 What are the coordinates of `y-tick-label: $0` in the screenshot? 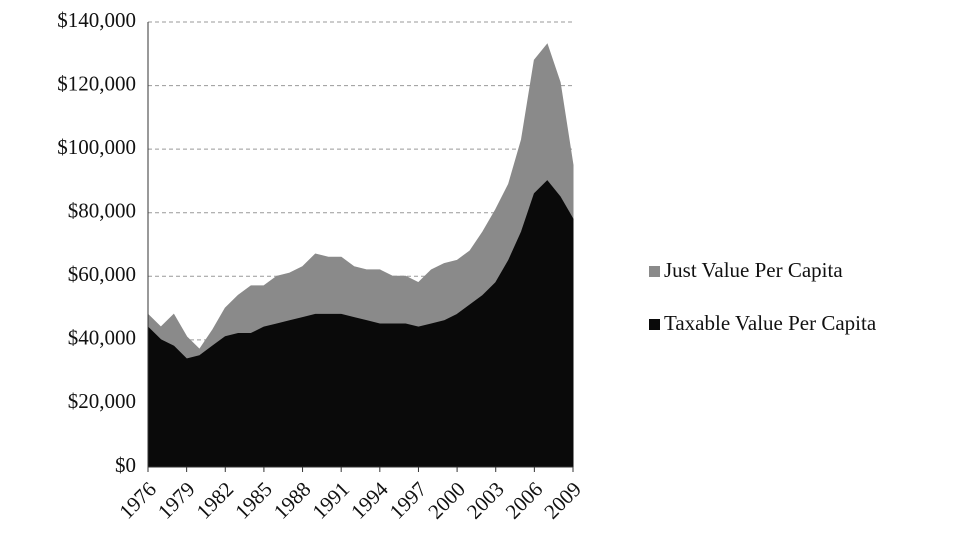 It's located at (125, 465).